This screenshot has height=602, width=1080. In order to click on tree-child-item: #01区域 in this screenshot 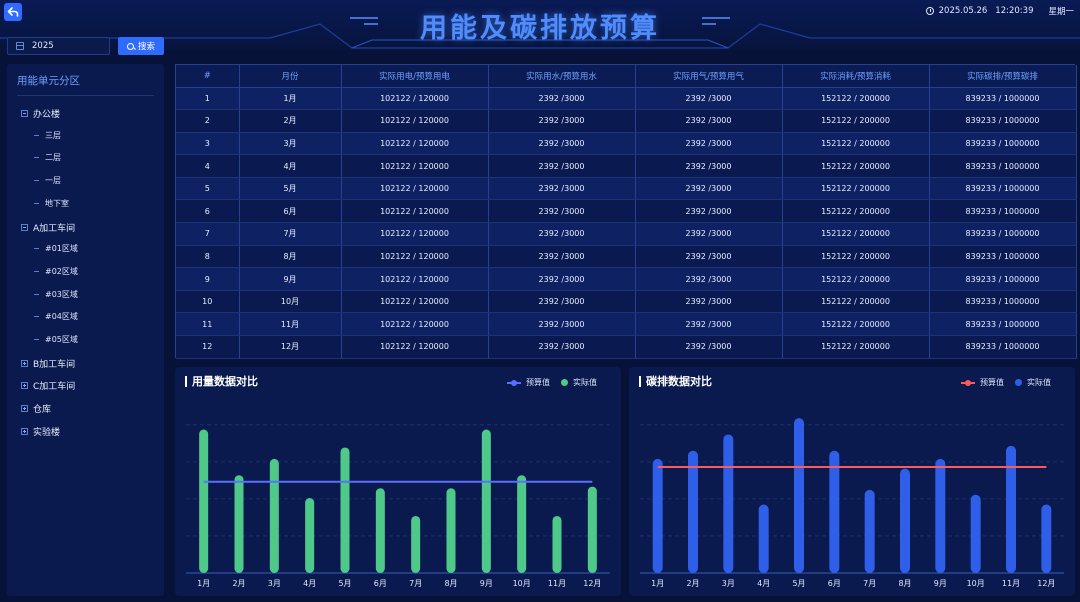, I will do `click(56, 248)`.